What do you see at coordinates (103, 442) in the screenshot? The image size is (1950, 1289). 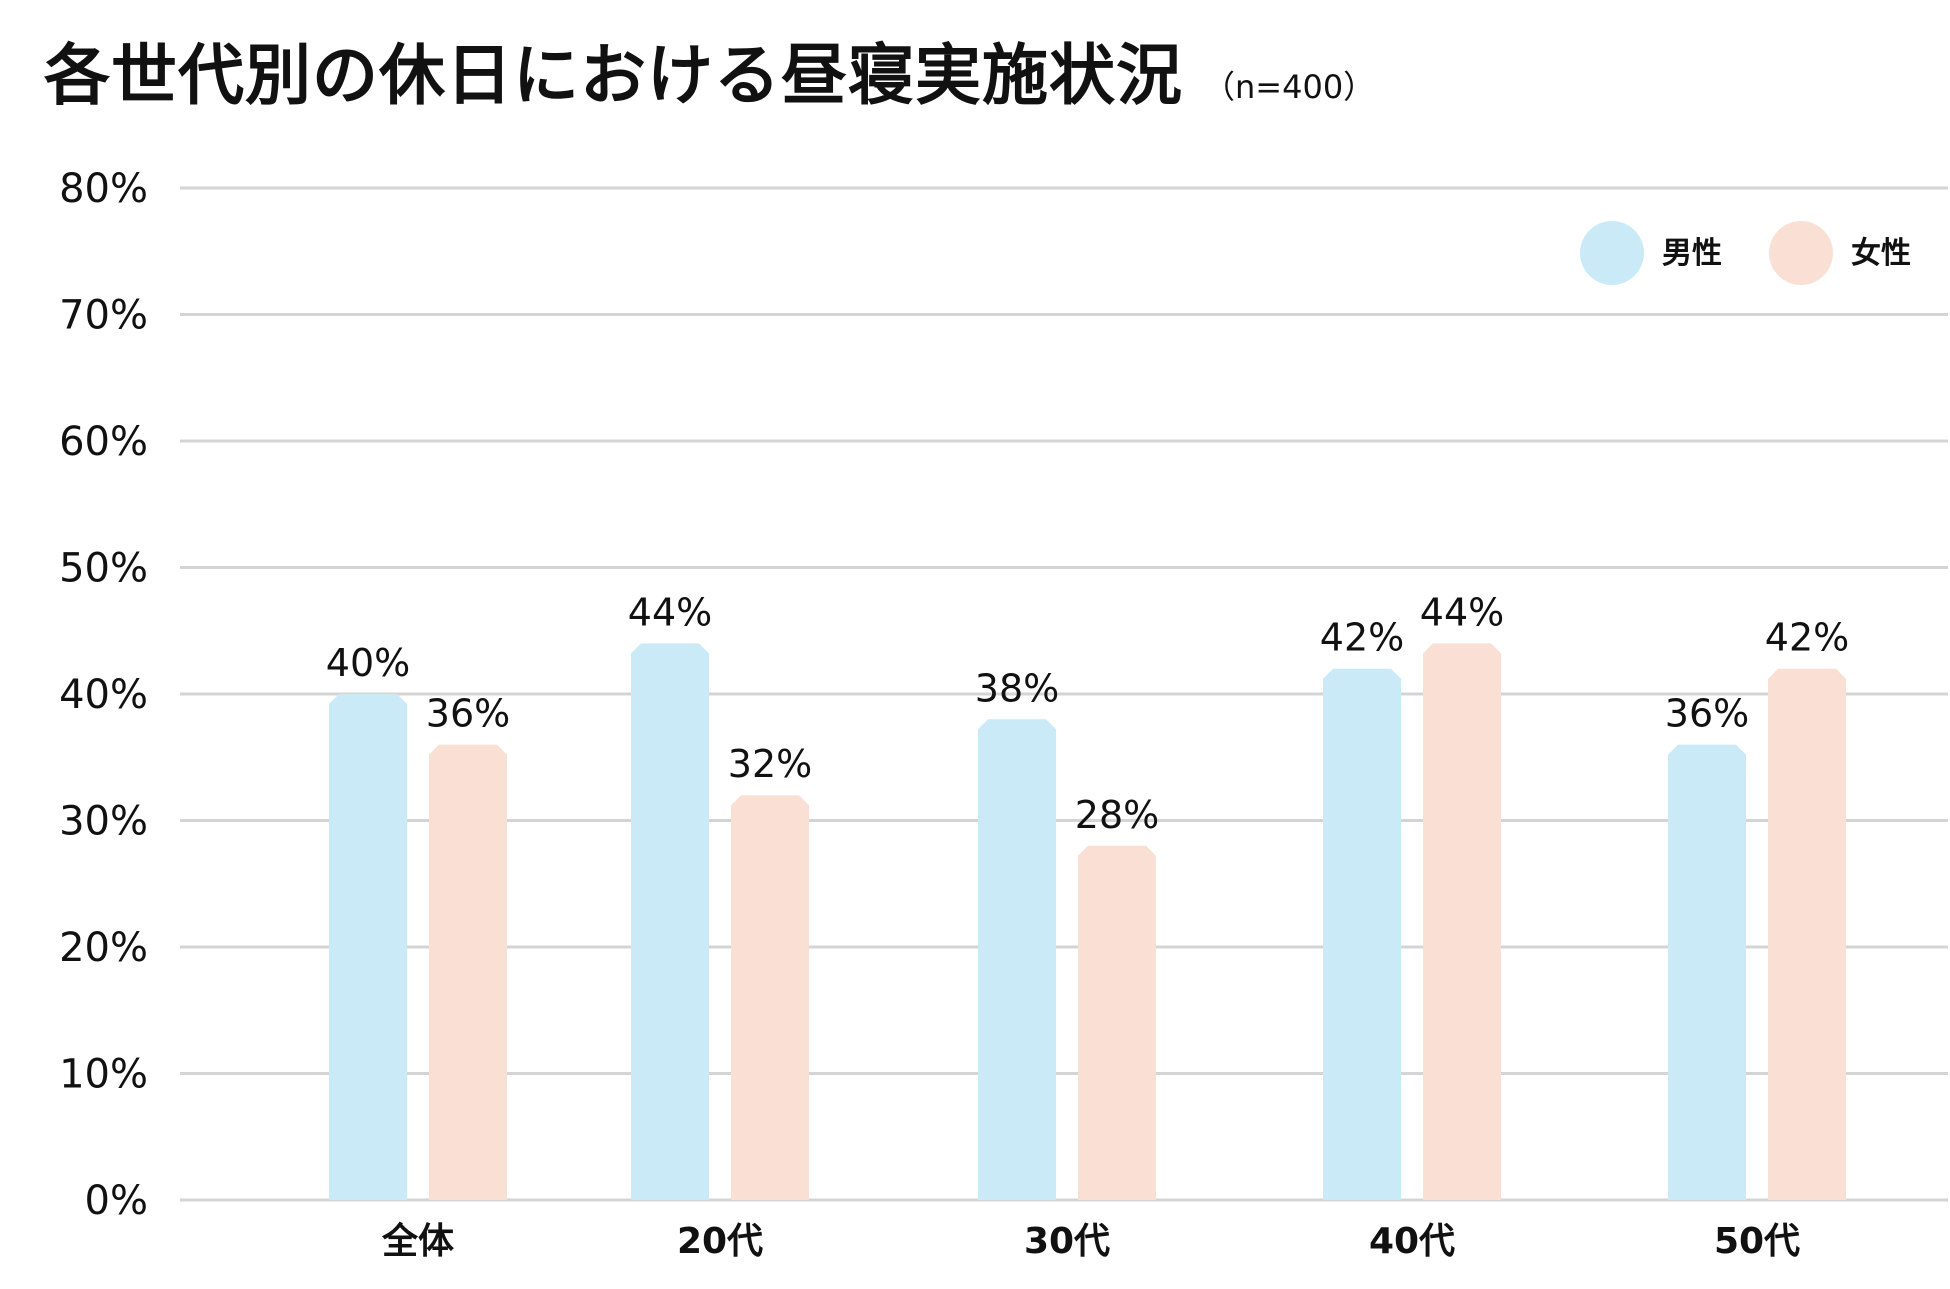 I see `y-tick-label: 60%` at bounding box center [103, 442].